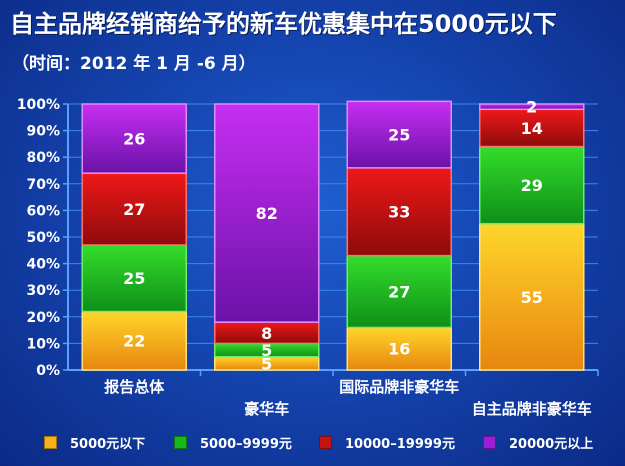 The width and height of the screenshot is (625, 466). What do you see at coordinates (283, 24) in the screenshot?
I see `chart-title: 自主品牌经销商给予的新车优惠集中在5000元以下` at bounding box center [283, 24].